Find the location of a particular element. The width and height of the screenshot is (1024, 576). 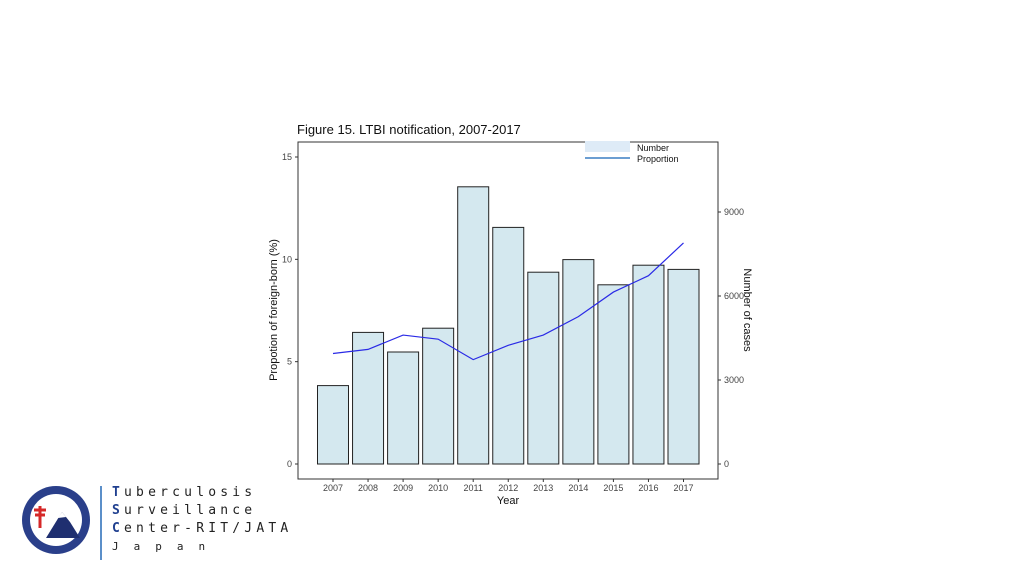

y-left-tick-label: 5 is located at coordinates (289, 362).